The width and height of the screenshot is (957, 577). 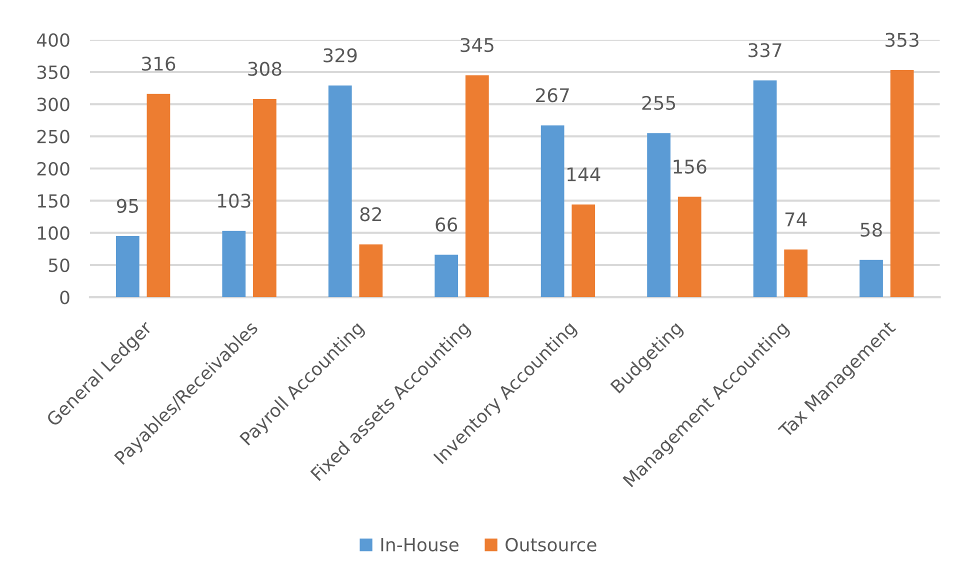 What do you see at coordinates (690, 167) in the screenshot?
I see `data-label: 156` at bounding box center [690, 167].